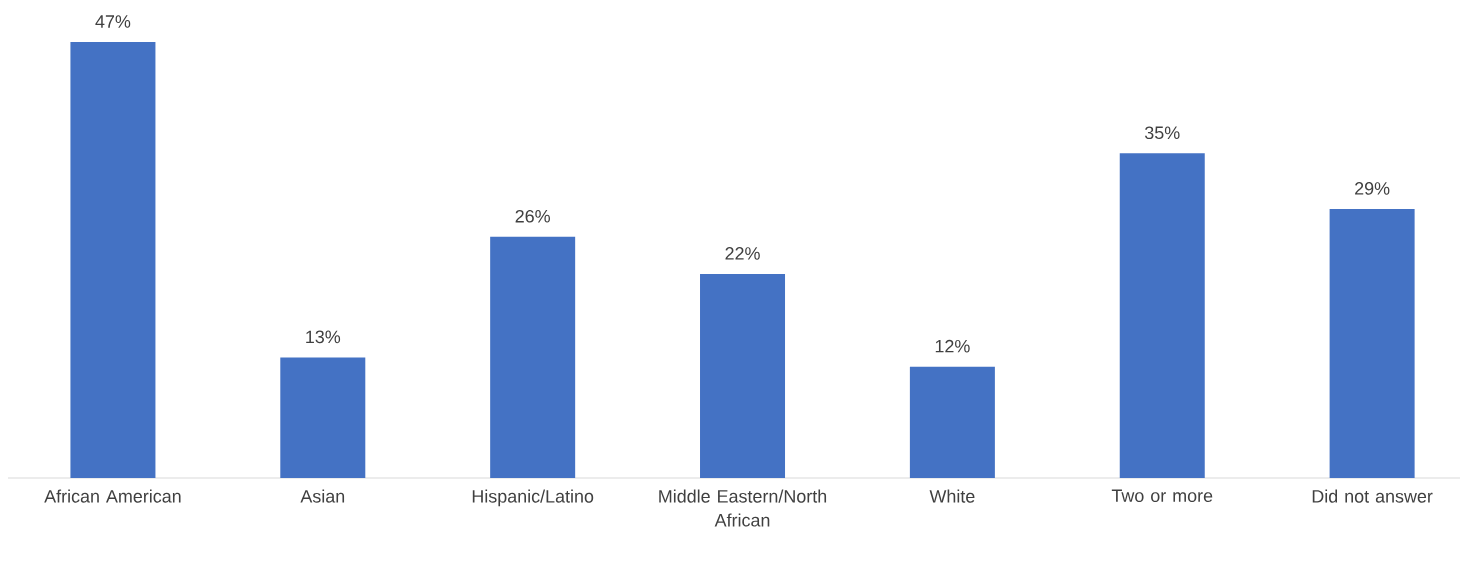 Image resolution: width=1460 pixels, height=580 pixels. I want to click on data-label: 47%, so click(113, 21).